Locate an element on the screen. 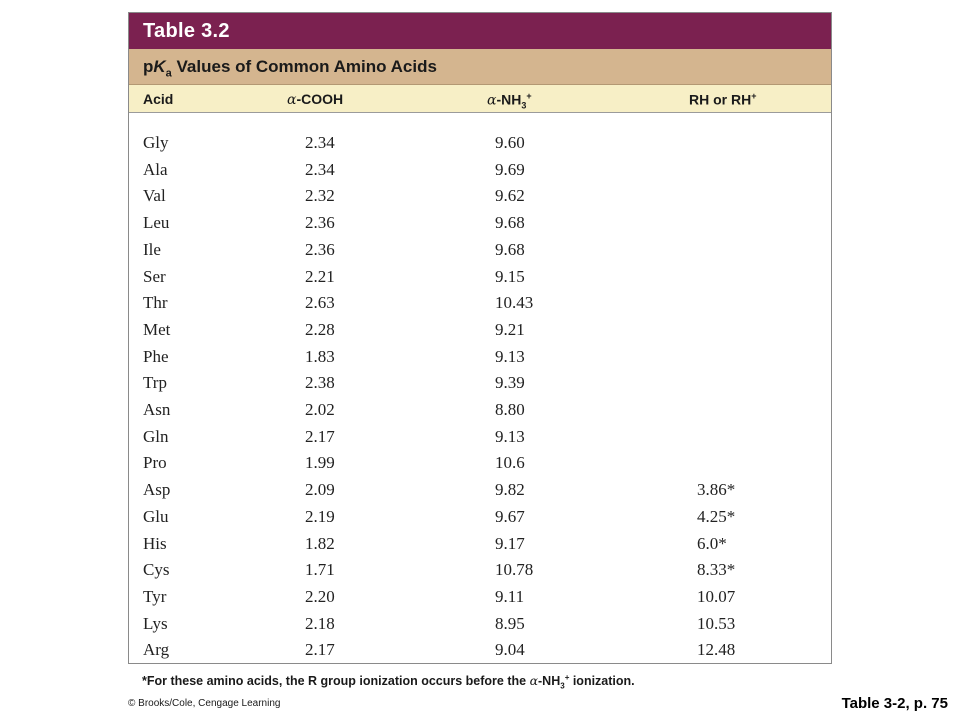  table-number: Table 3.2 is located at coordinates (480, 31).